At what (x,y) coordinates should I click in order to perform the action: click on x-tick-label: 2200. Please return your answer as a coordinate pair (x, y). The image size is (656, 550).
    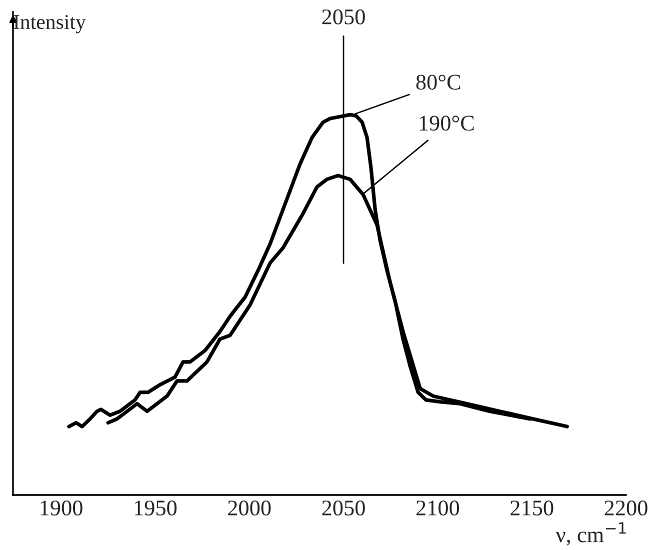
    Looking at the image, I should click on (626, 508).